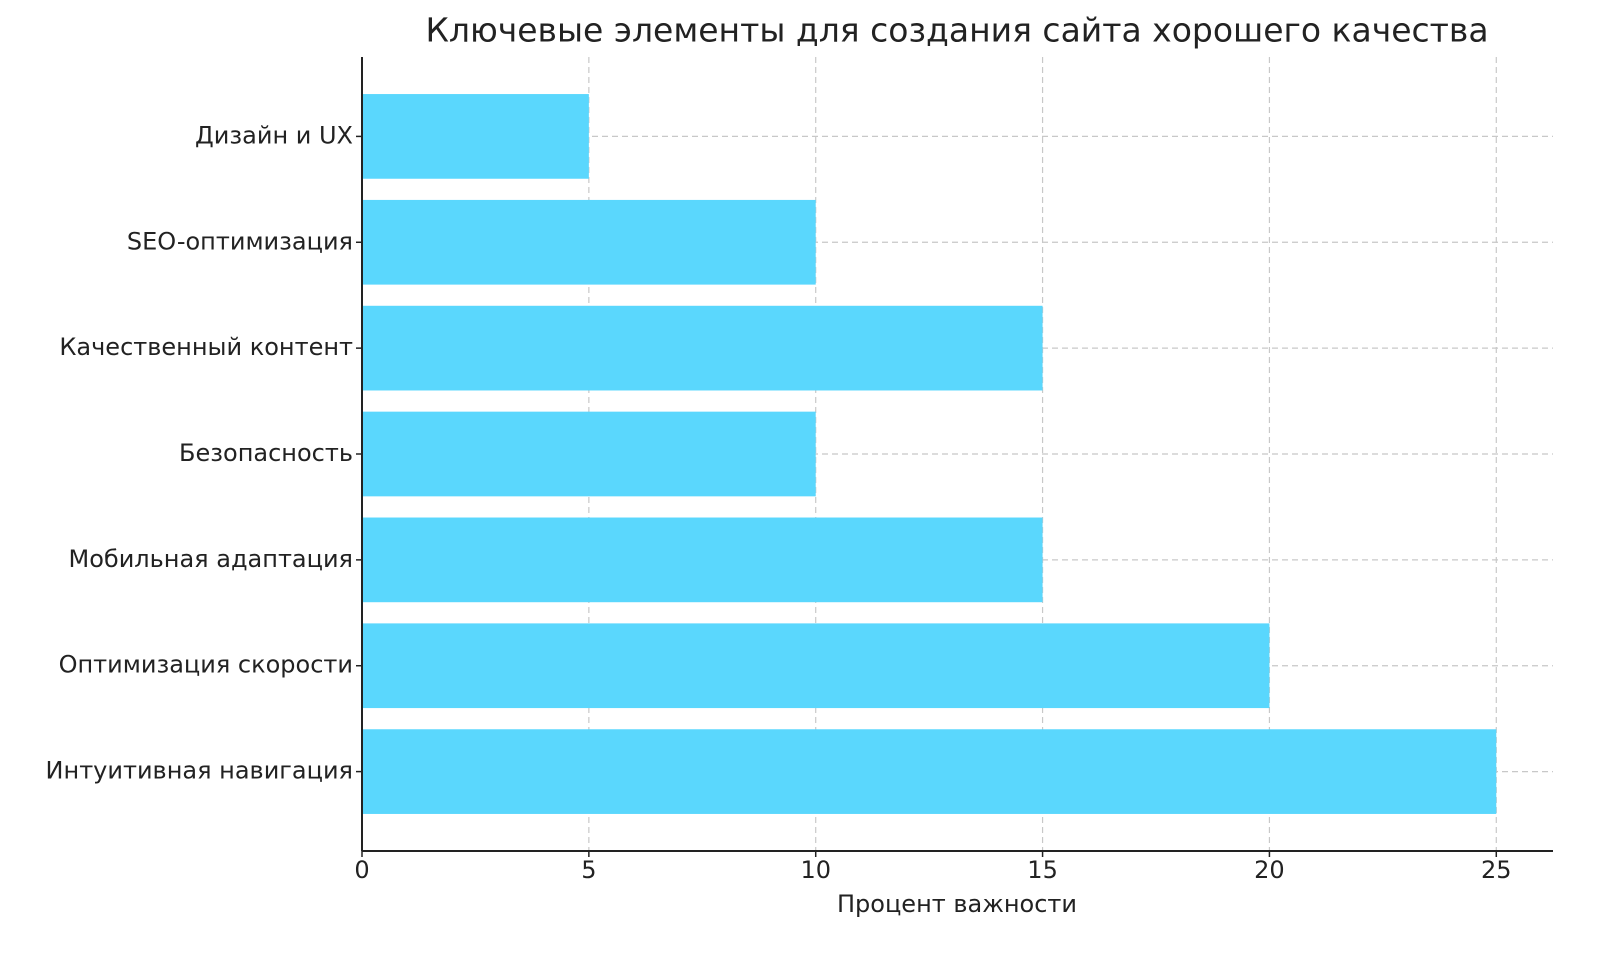 This screenshot has width=1600, height=954. What do you see at coordinates (1269, 870) in the screenshot?
I see `x-tick-label: 20` at bounding box center [1269, 870].